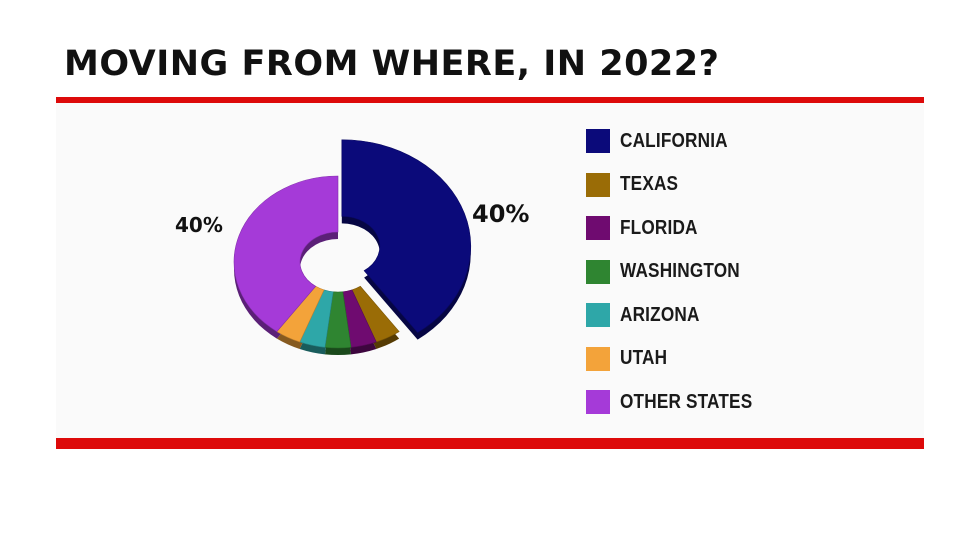 Image resolution: width=980 pixels, height=551 pixels. I want to click on legend-label: OTHER STATES, so click(686, 401).